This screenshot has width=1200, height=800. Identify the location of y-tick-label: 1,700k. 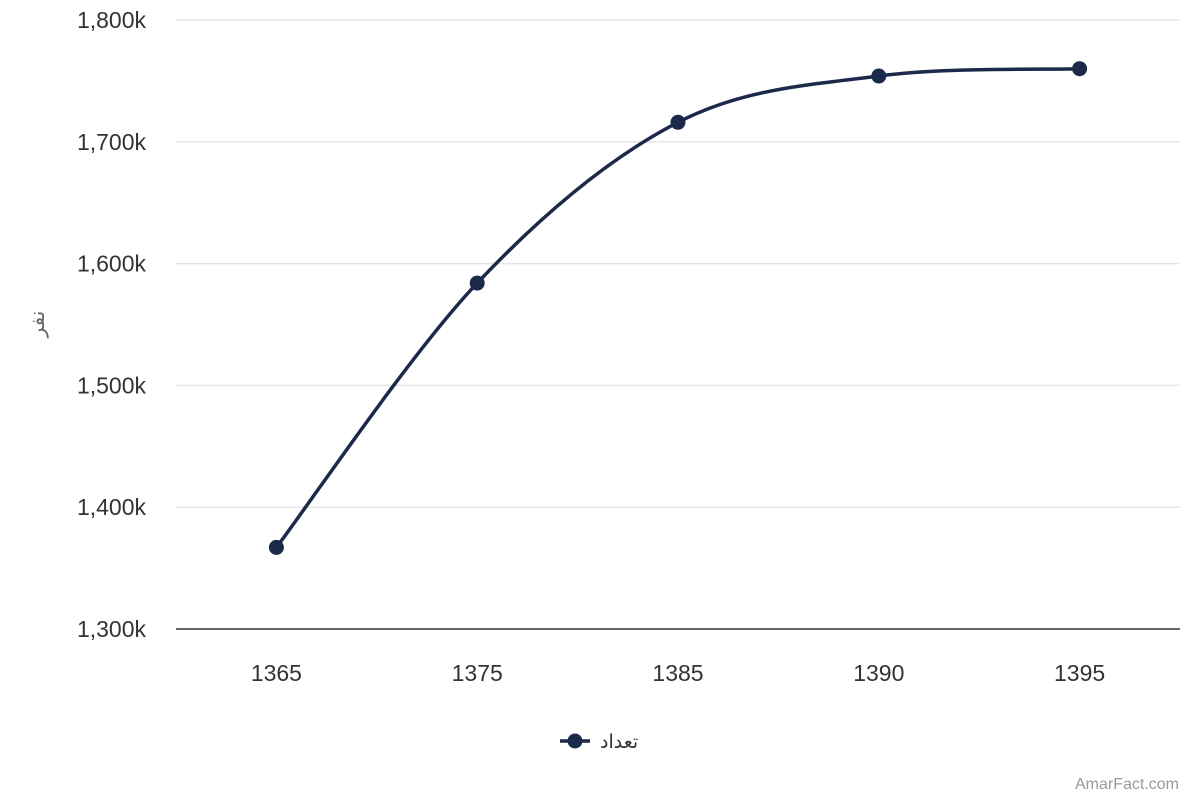
(112, 142).